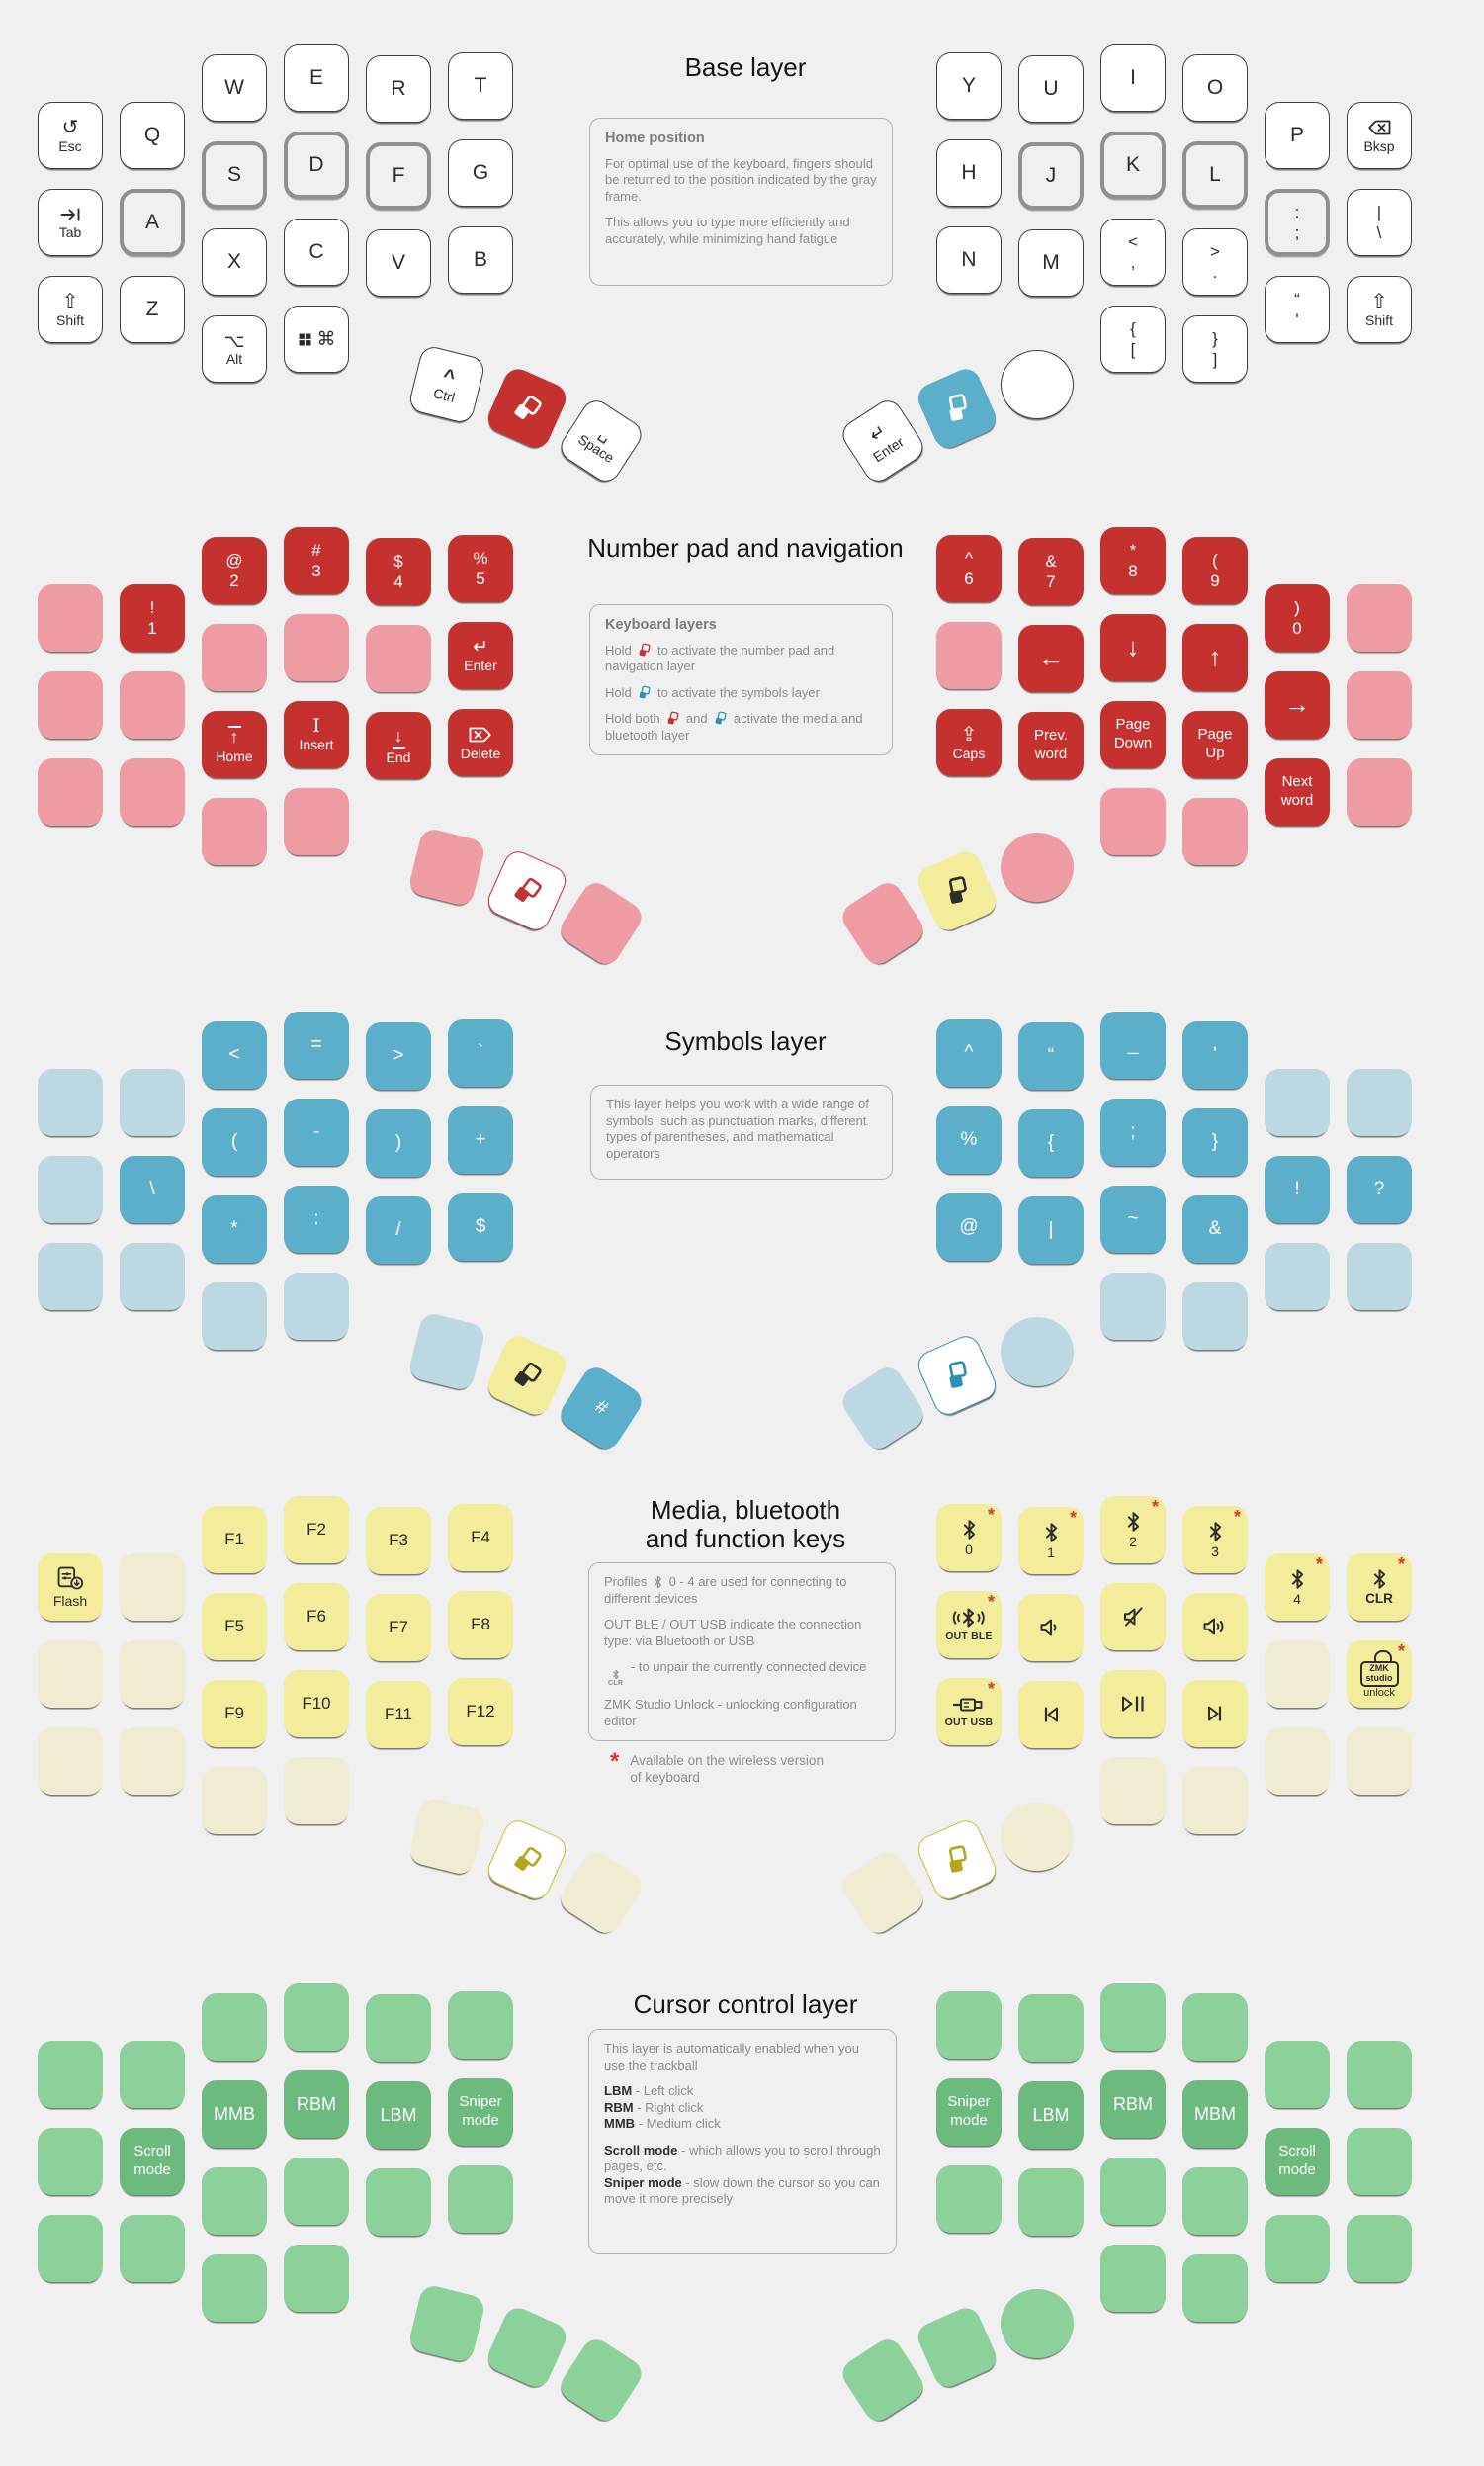  Describe the element at coordinates (316, 339) in the screenshot. I see `base-key-L3.3: ⌘` at that location.